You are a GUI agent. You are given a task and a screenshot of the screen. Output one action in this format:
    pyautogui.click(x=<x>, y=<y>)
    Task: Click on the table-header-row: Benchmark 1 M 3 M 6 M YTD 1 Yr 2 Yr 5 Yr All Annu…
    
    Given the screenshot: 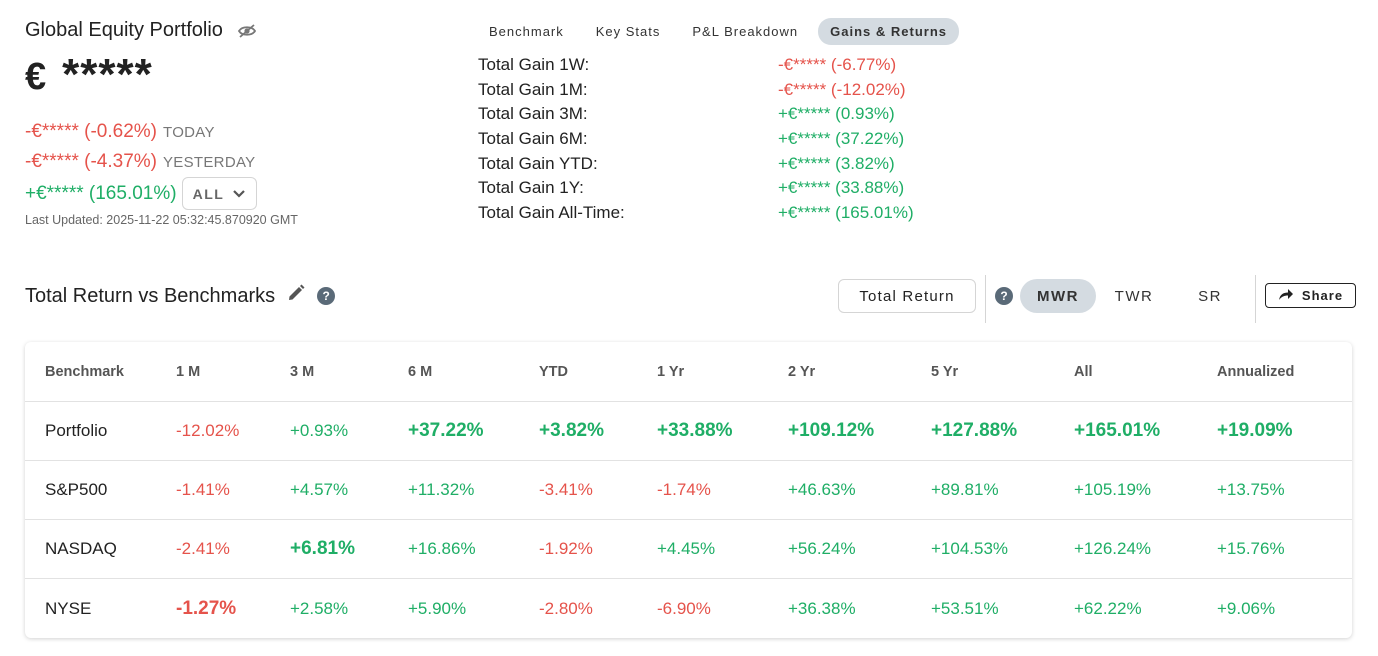 What is the action you would take?
    pyautogui.click(x=688, y=372)
    